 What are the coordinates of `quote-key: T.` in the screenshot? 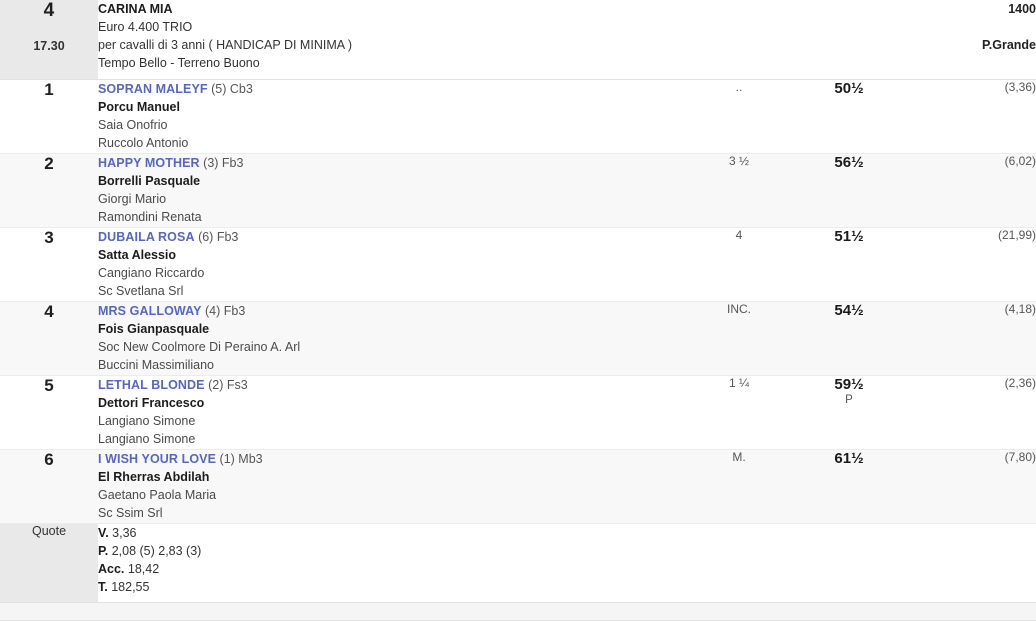 It's located at (103, 586).